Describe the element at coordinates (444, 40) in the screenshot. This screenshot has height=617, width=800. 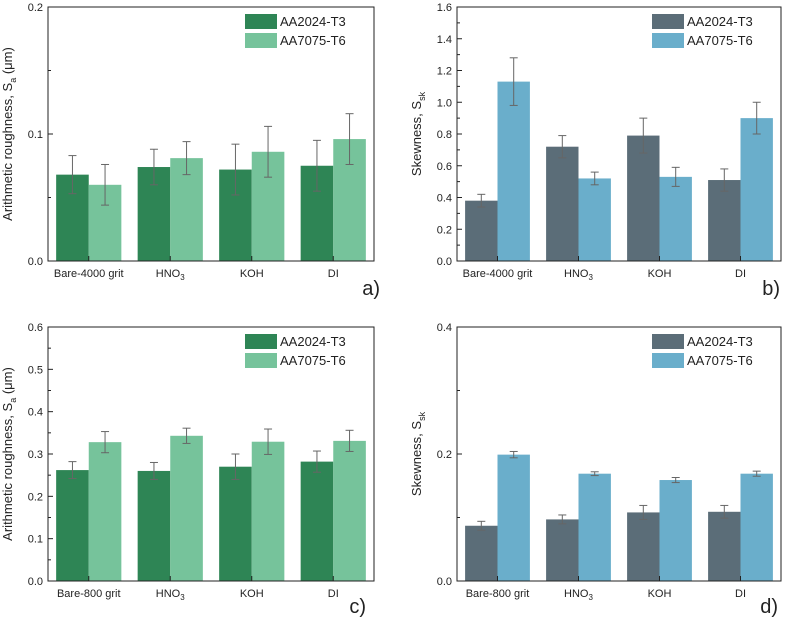
I see `y-tick-label: 1.4` at that location.